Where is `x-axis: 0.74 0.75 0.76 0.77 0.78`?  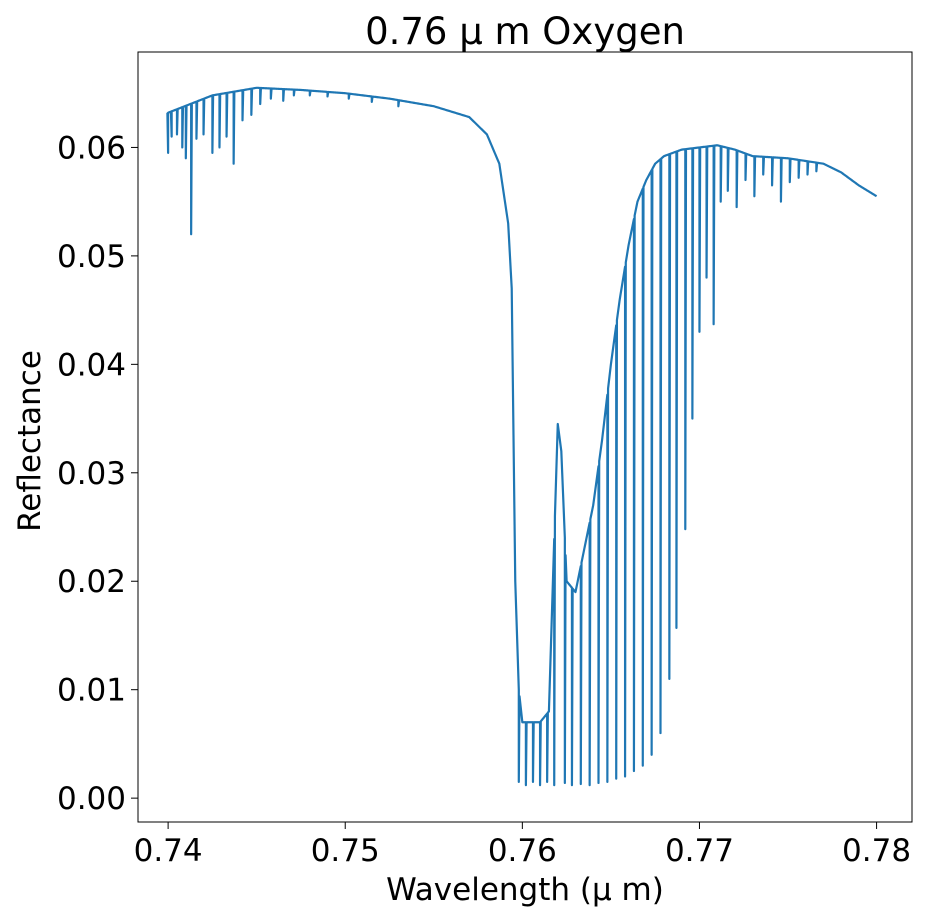 x-axis: 0.74 0.75 0.76 0.77 0.78 is located at coordinates (522, 845).